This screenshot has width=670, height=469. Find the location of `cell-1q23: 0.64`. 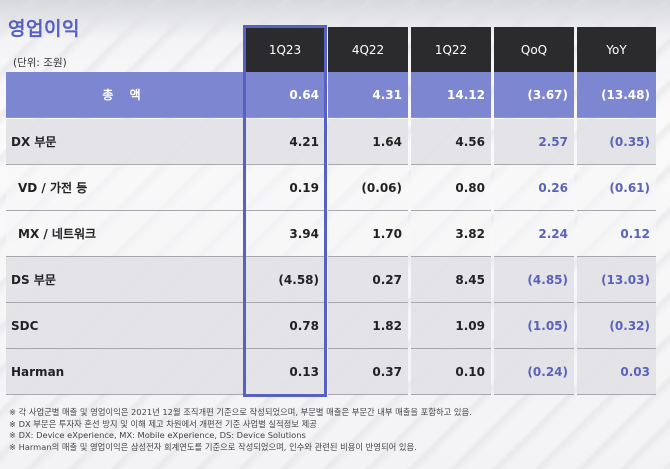

cell-1q23: 0.64 is located at coordinates (285, 95).